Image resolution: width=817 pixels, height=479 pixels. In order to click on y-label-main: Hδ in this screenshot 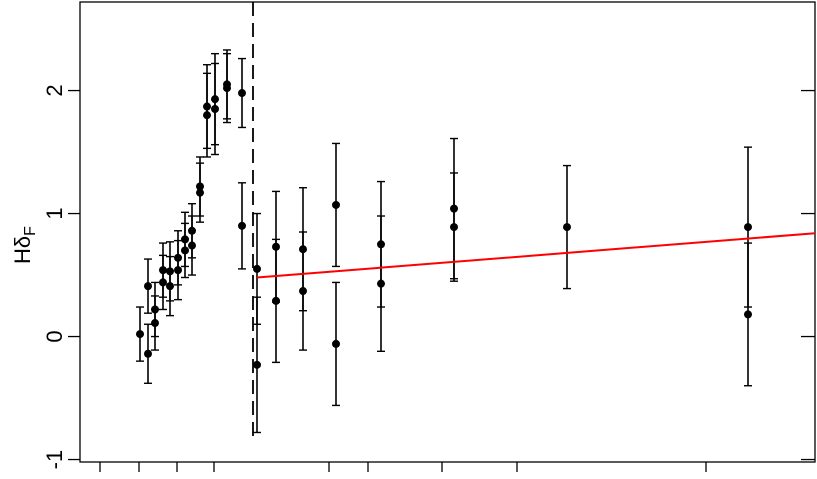, I will do `click(22, 250)`.